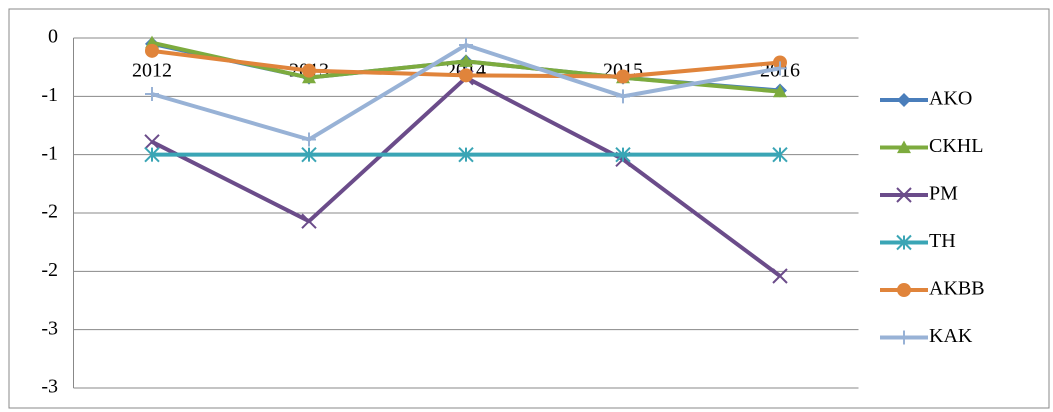  What do you see at coordinates (152, 71) in the screenshot?
I see `x-tick-label: 2012` at bounding box center [152, 71].